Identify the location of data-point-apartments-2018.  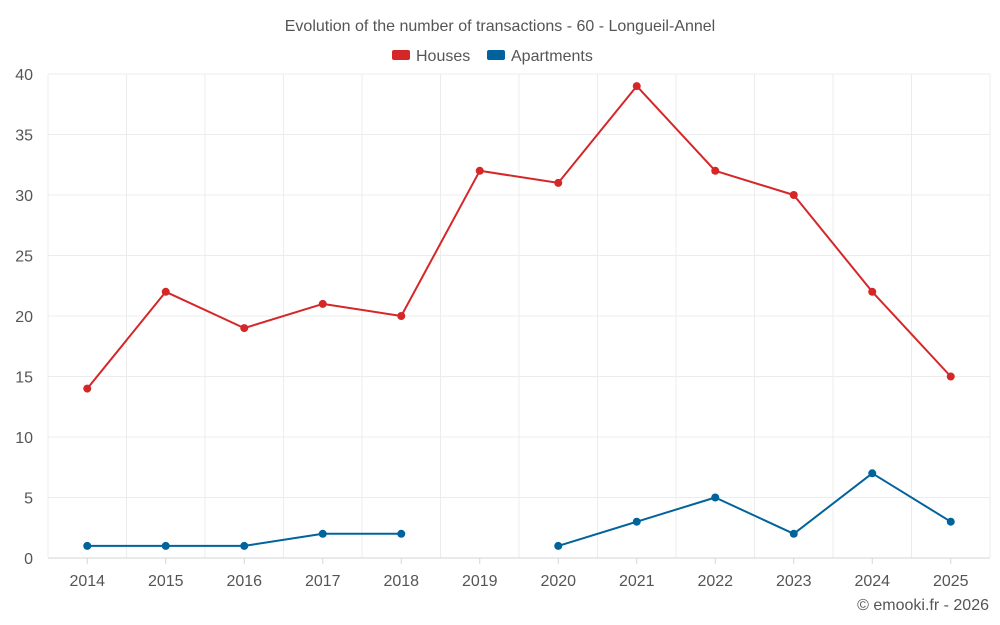
(401, 533).